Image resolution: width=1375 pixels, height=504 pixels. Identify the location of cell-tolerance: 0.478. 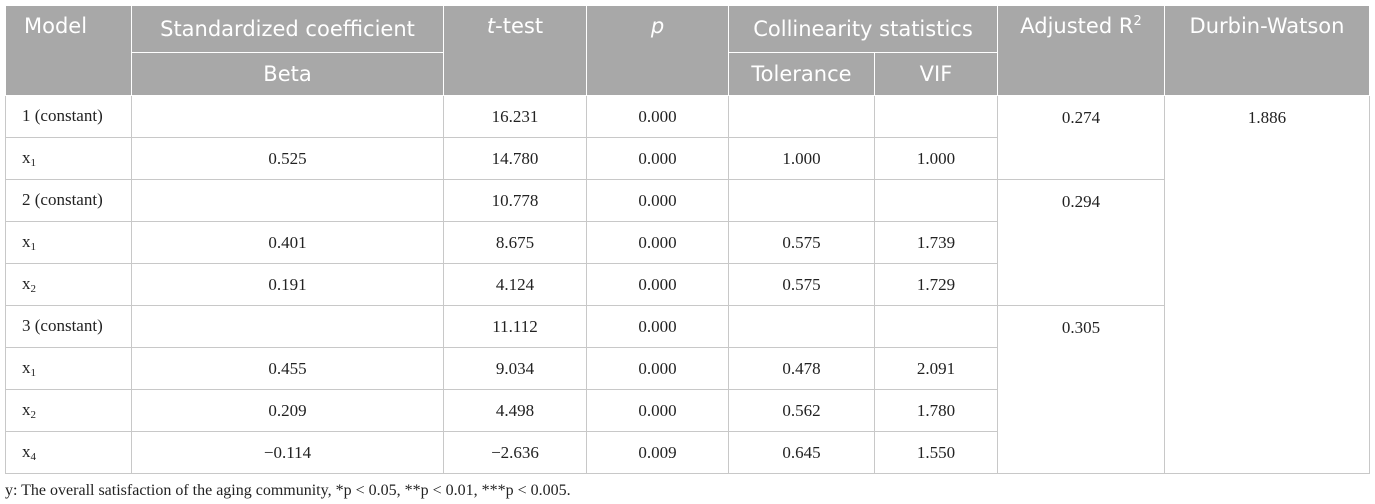
(801, 368).